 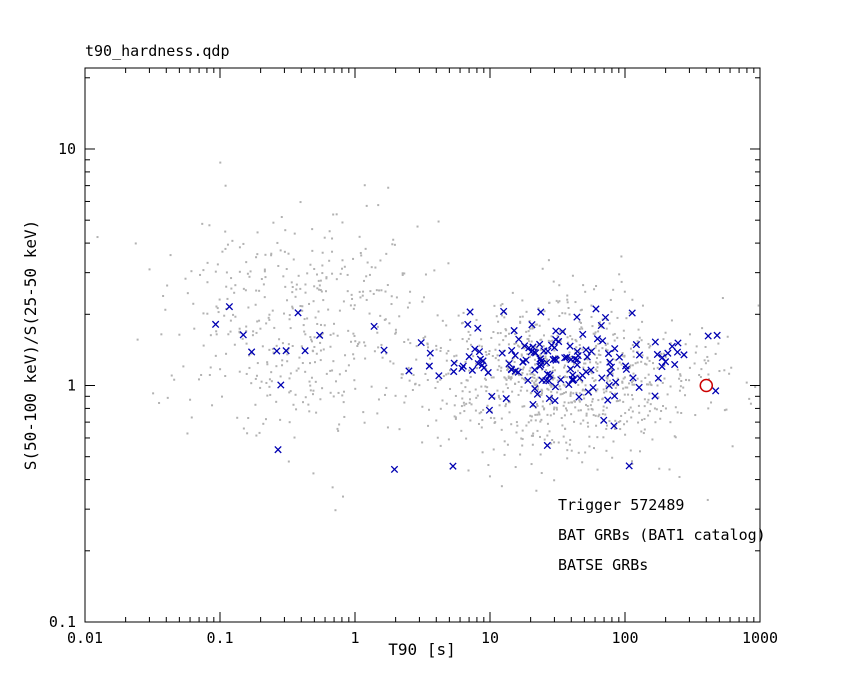 I want to click on x-tick-label: 1000, so click(x=760, y=638).